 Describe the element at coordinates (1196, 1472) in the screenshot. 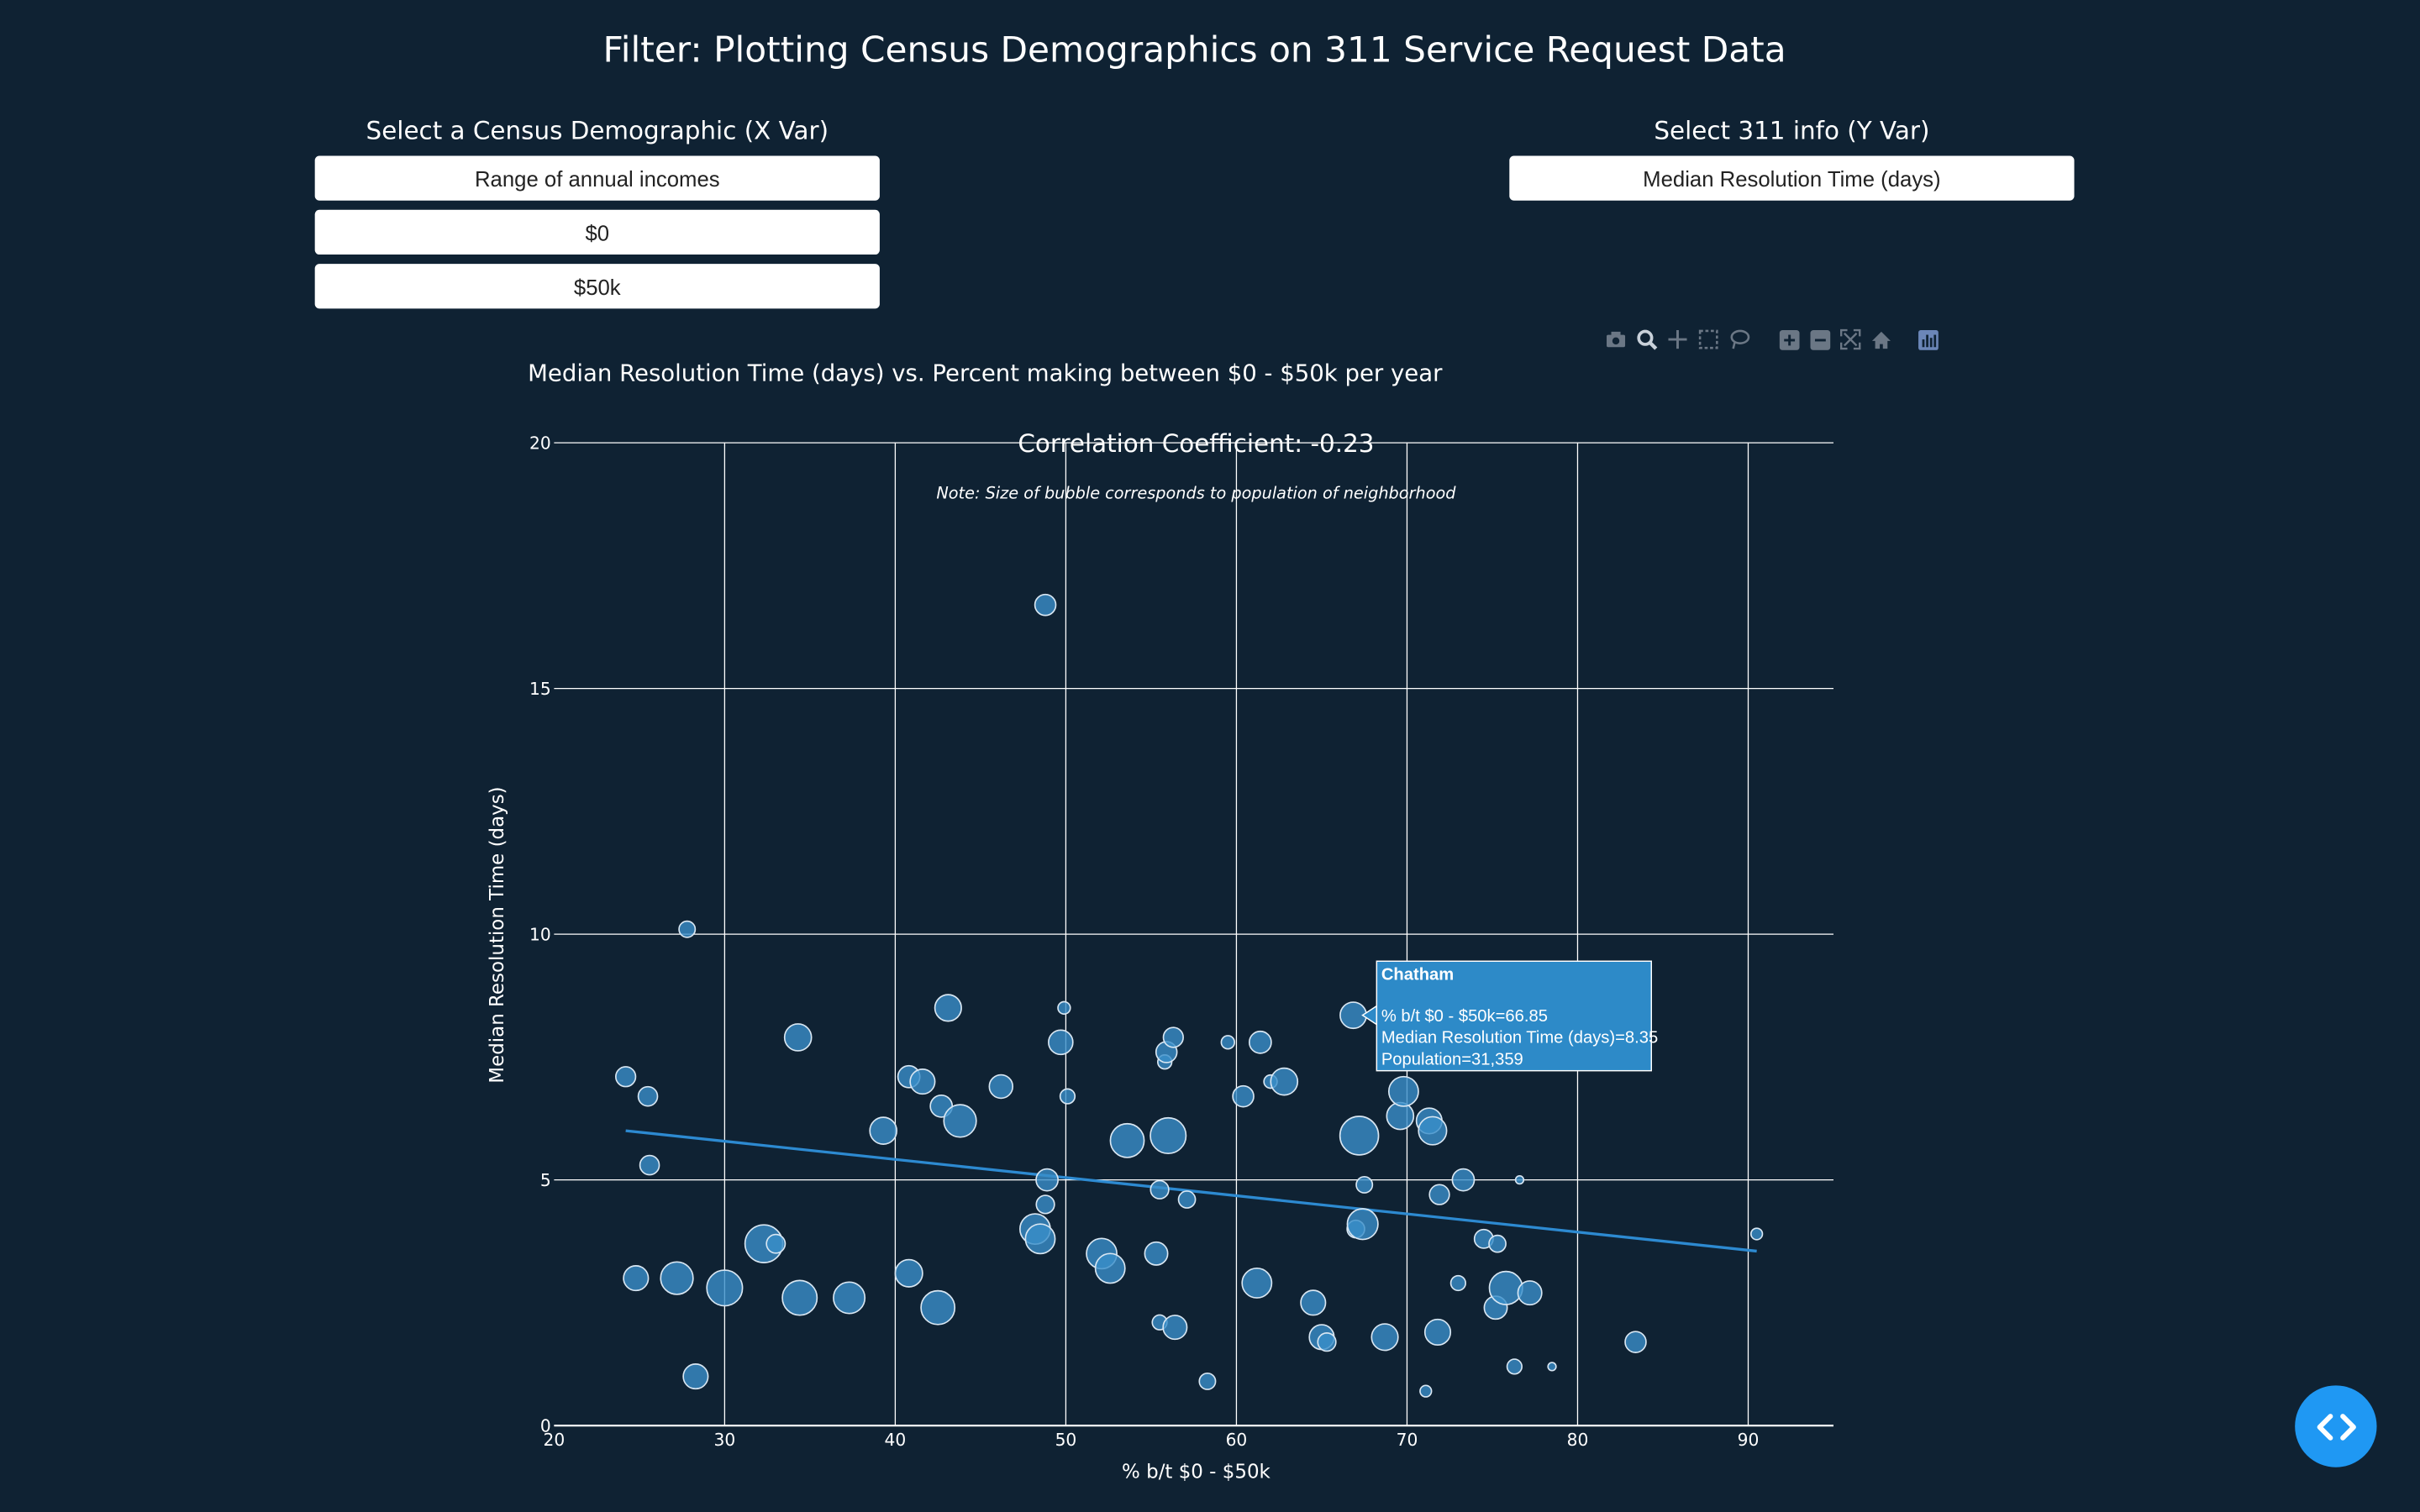

I see `x-axis-label: % b/t $0 - $50k` at that location.